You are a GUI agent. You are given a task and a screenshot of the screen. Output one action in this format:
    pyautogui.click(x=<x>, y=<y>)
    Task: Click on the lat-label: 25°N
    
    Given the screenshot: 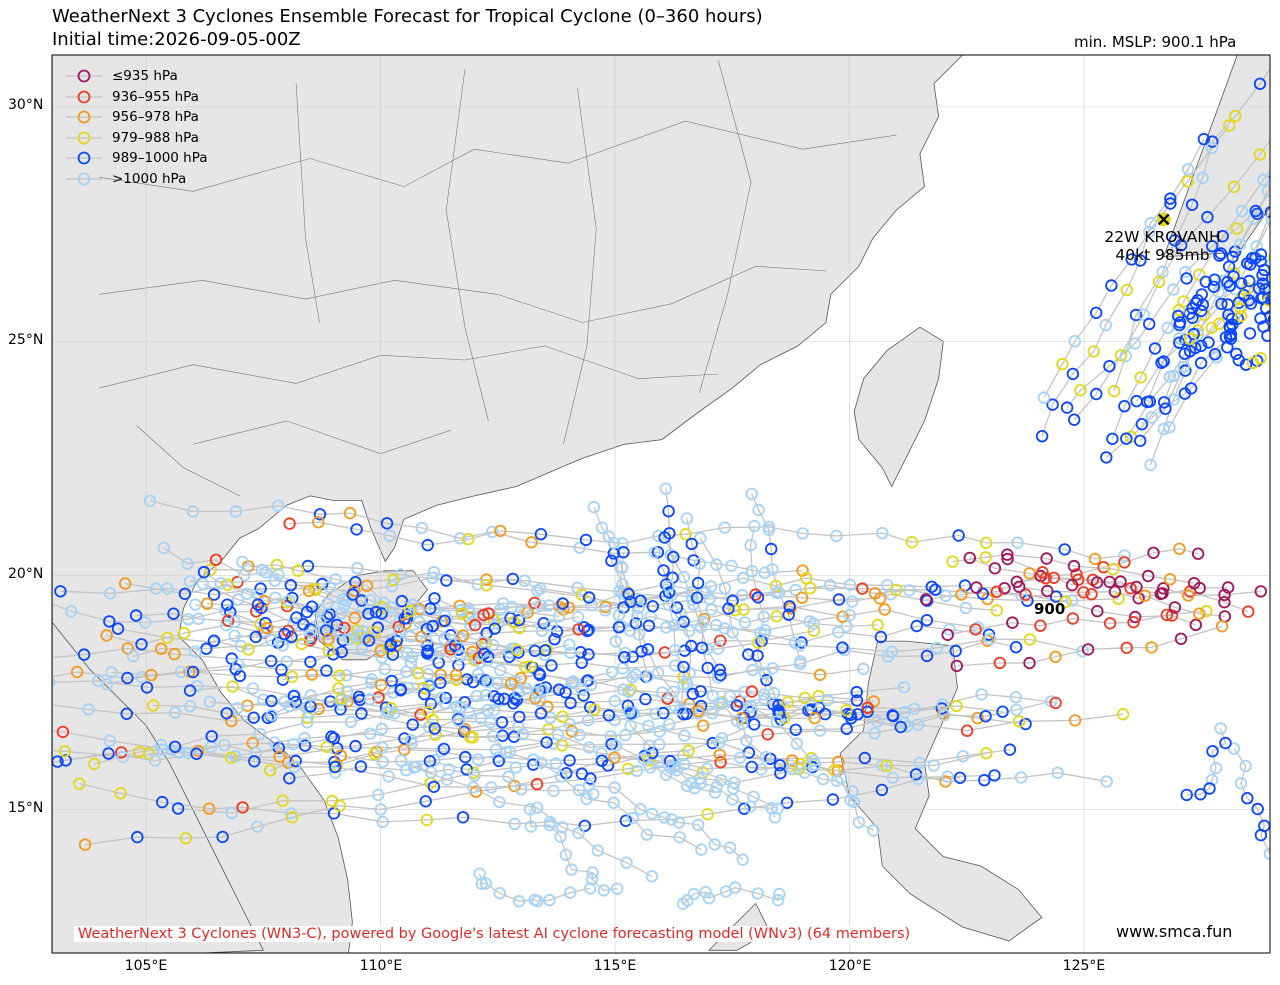 What is the action you would take?
    pyautogui.click(x=26, y=340)
    